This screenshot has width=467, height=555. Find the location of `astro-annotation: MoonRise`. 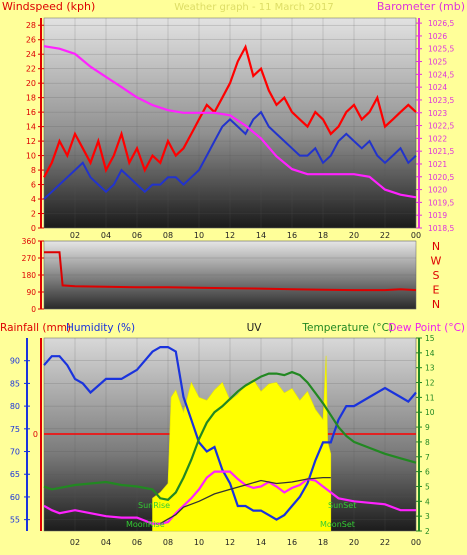

astro-annotation: MoonRise is located at coordinates (145, 524).